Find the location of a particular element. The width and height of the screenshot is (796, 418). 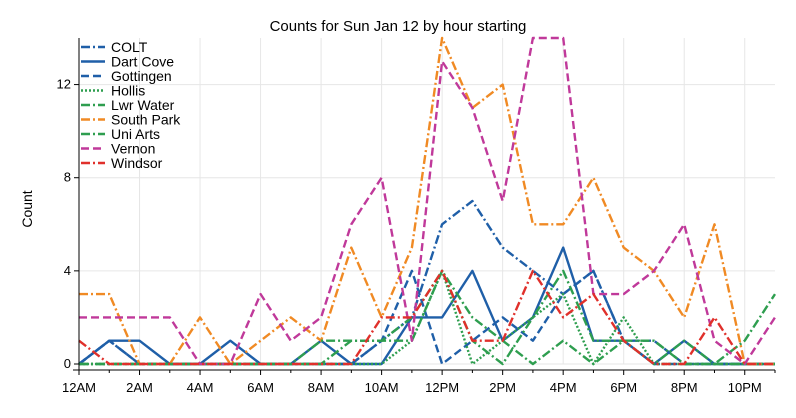

x-tick-label: 4AM is located at coordinates (200, 387).